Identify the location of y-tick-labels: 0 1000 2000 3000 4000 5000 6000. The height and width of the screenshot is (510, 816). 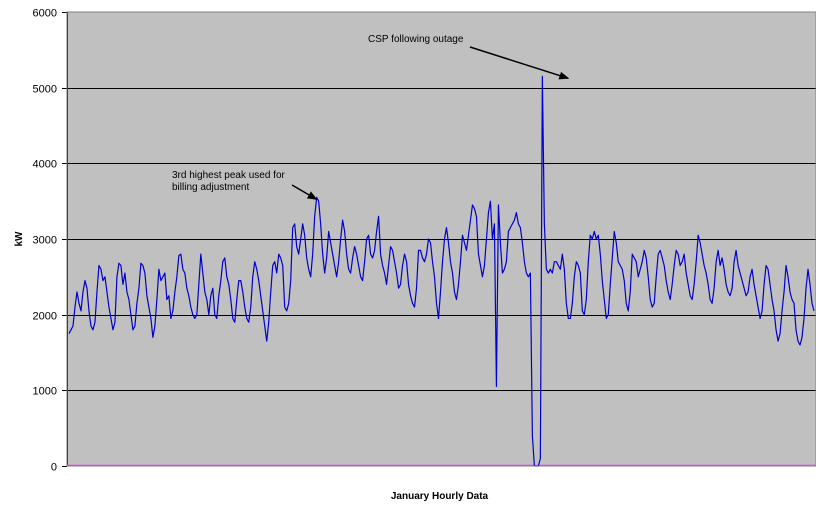
(50, 241).